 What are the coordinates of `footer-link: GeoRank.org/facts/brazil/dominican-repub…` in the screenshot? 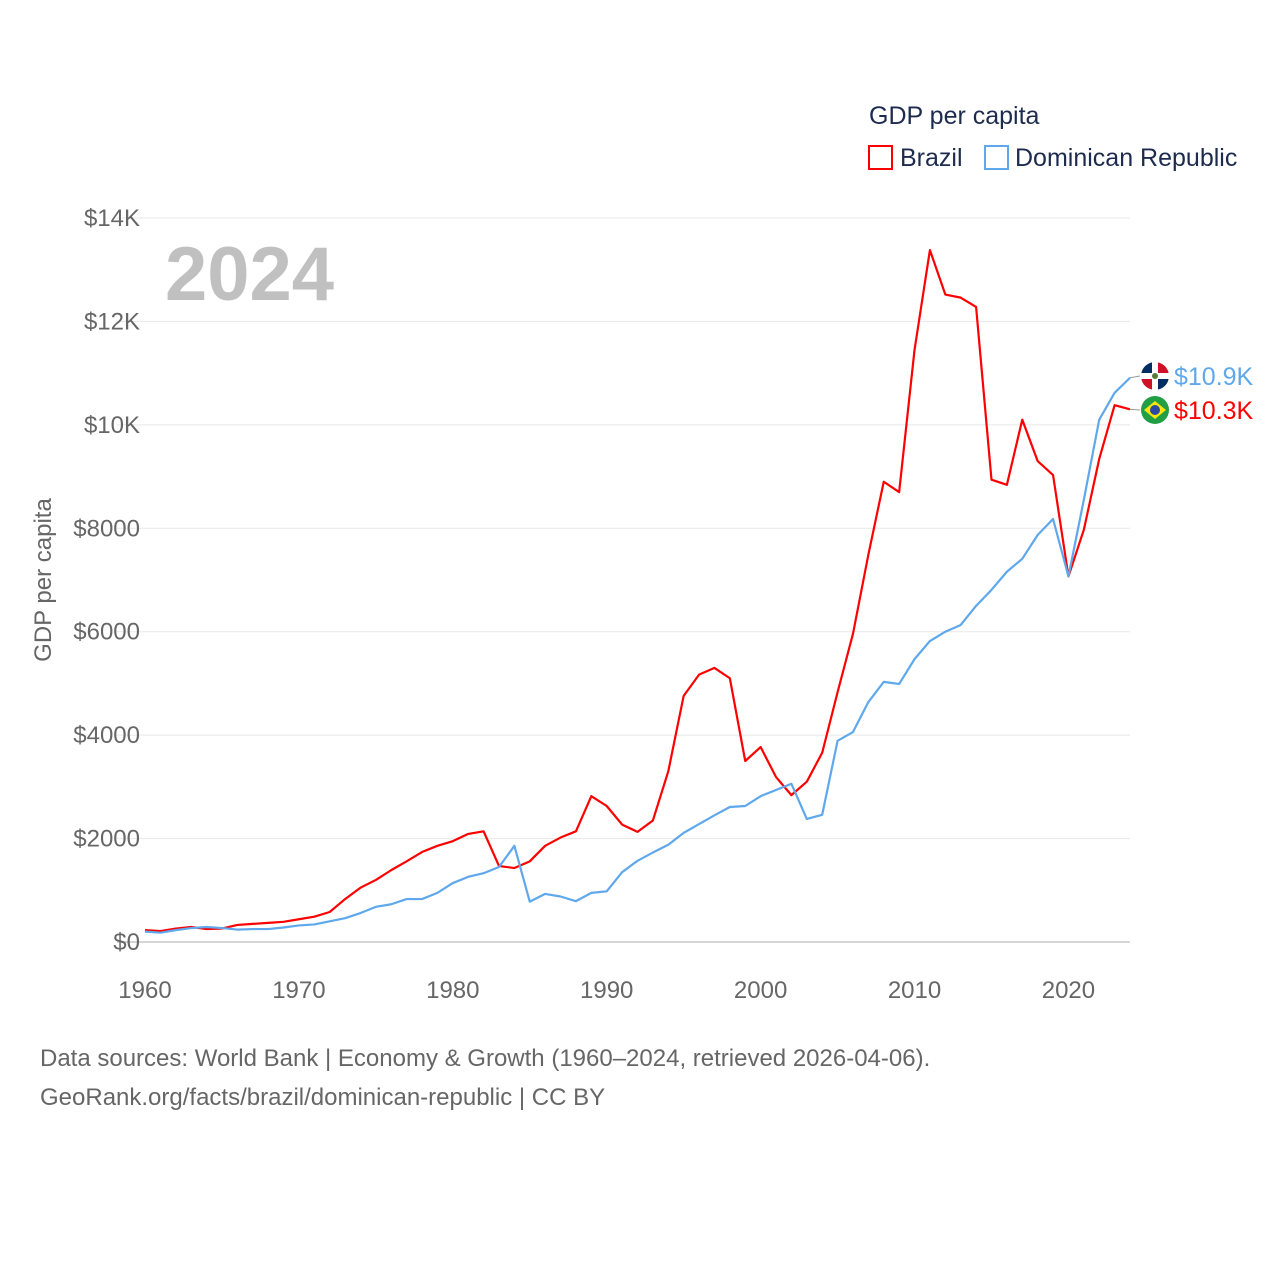 It's located at (323, 1097).